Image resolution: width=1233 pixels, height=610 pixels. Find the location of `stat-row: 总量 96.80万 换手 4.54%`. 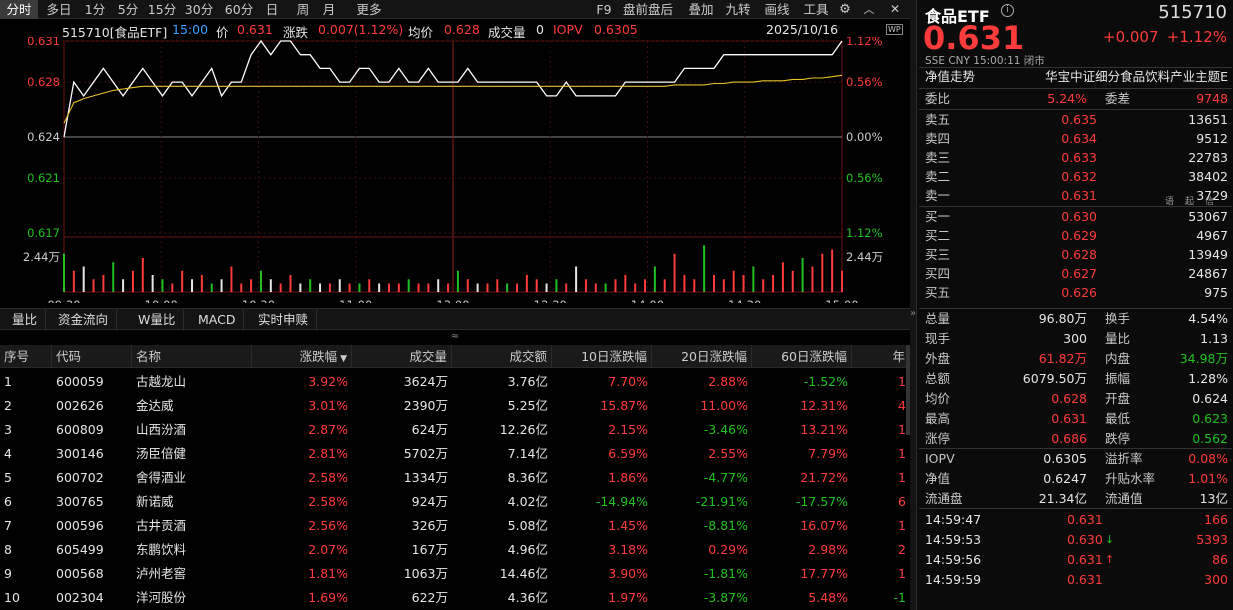

stat-row: 总量 96.80万 换手 4.54% is located at coordinates (1075, 319).